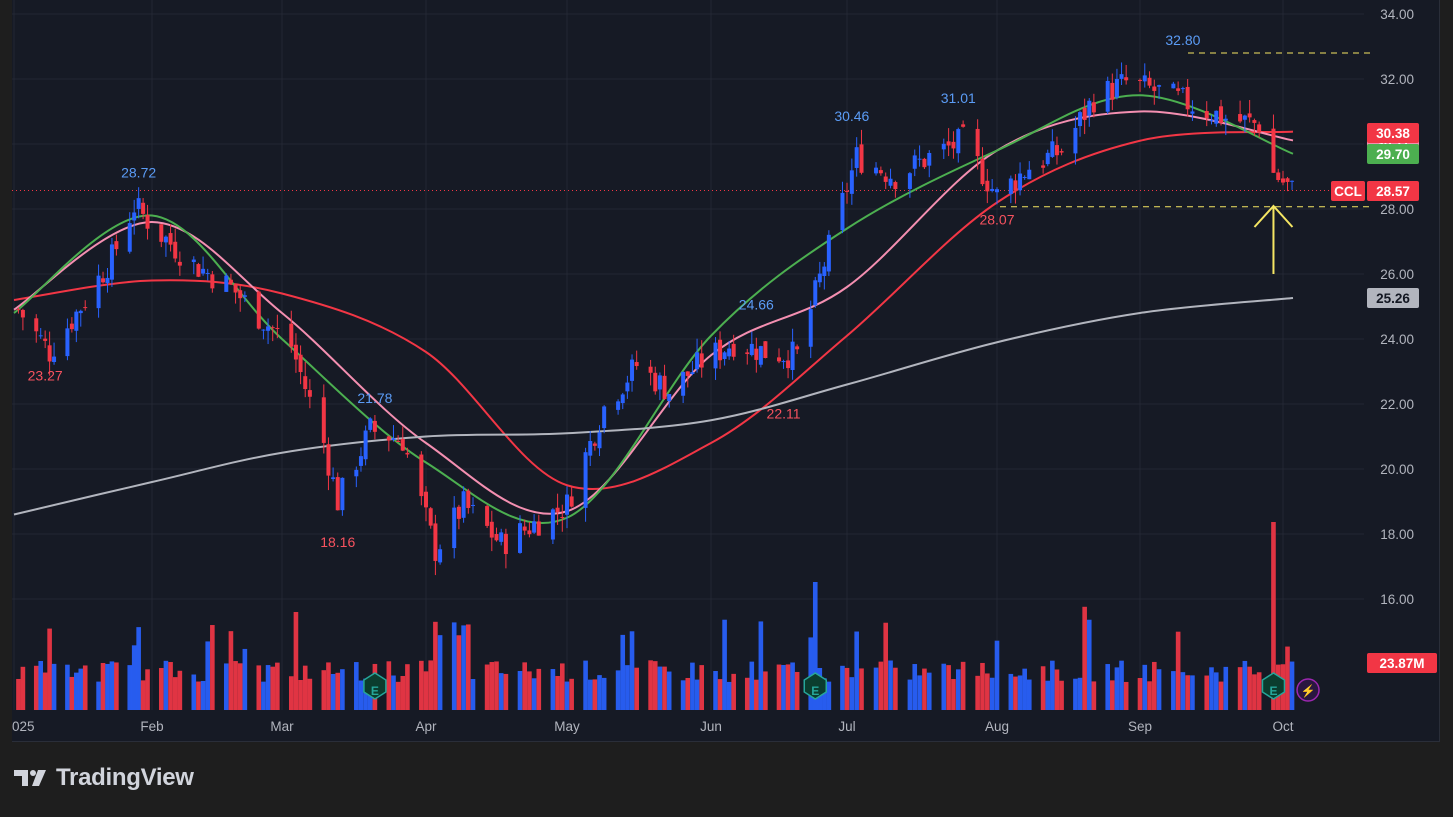  I want to click on price-annotation: 31.01, so click(958, 98).